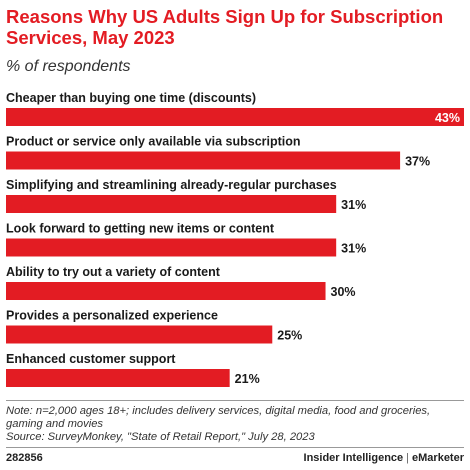  What do you see at coordinates (235, 447) in the screenshot?
I see `footer-divider-bottom` at bounding box center [235, 447].